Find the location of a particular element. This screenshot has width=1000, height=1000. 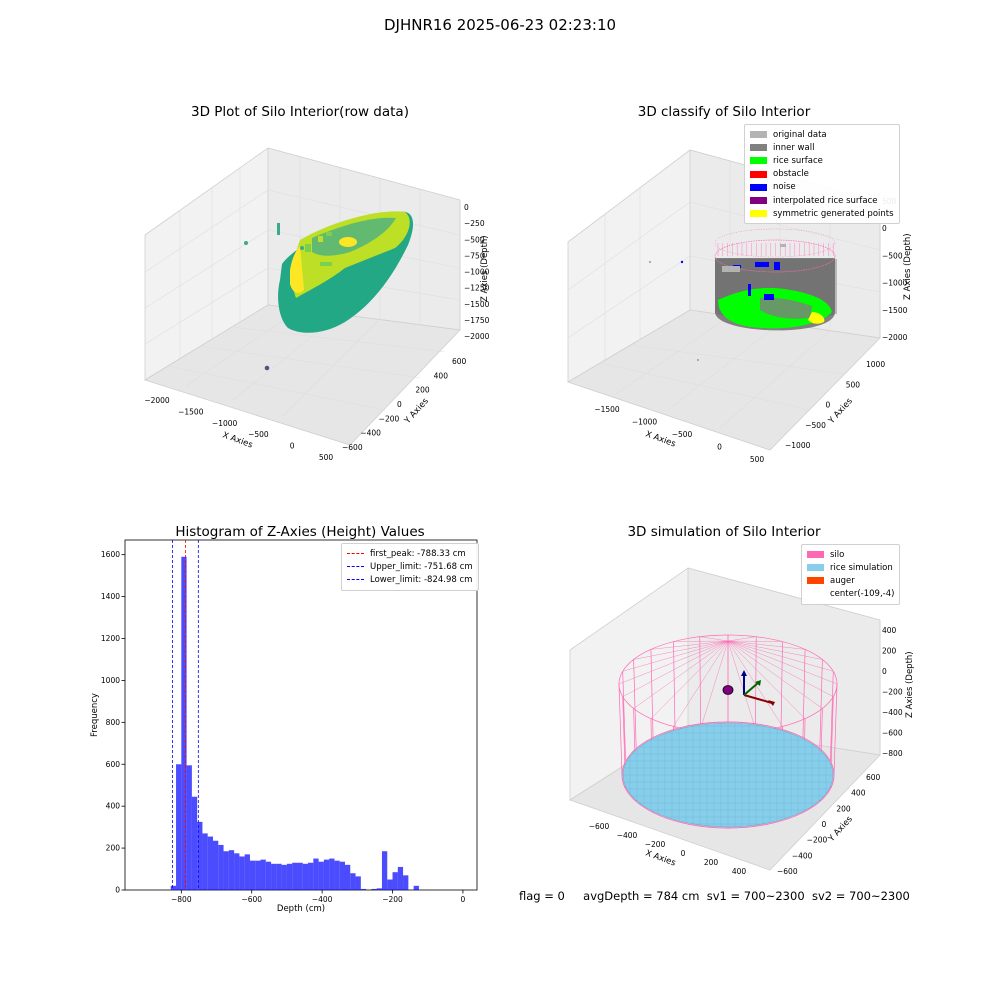

classify-legend-item: noise is located at coordinates (822, 187).